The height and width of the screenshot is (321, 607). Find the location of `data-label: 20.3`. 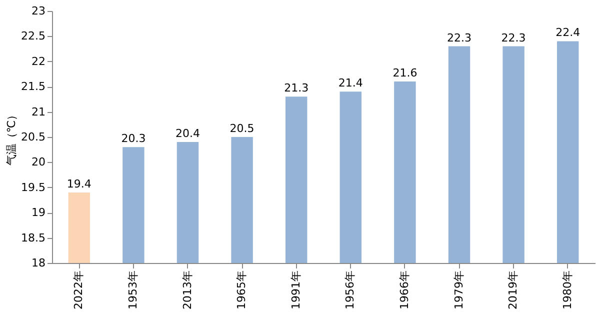

data-label: 20.3 is located at coordinates (133, 139).